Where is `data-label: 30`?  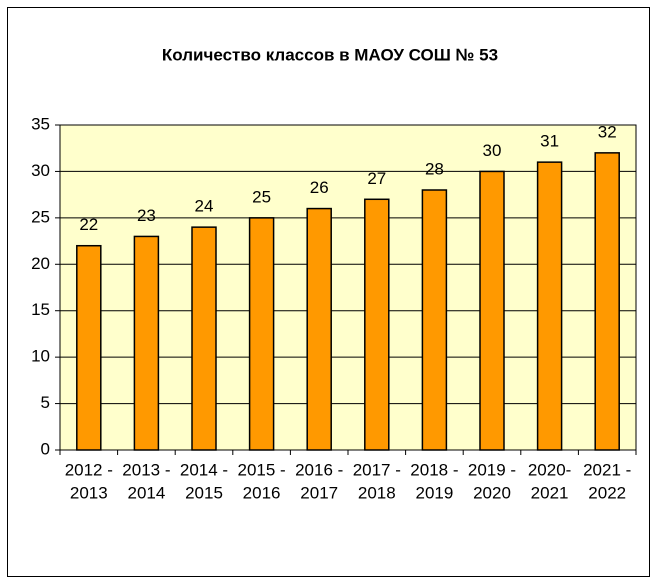
data-label: 30 is located at coordinates (492, 150).